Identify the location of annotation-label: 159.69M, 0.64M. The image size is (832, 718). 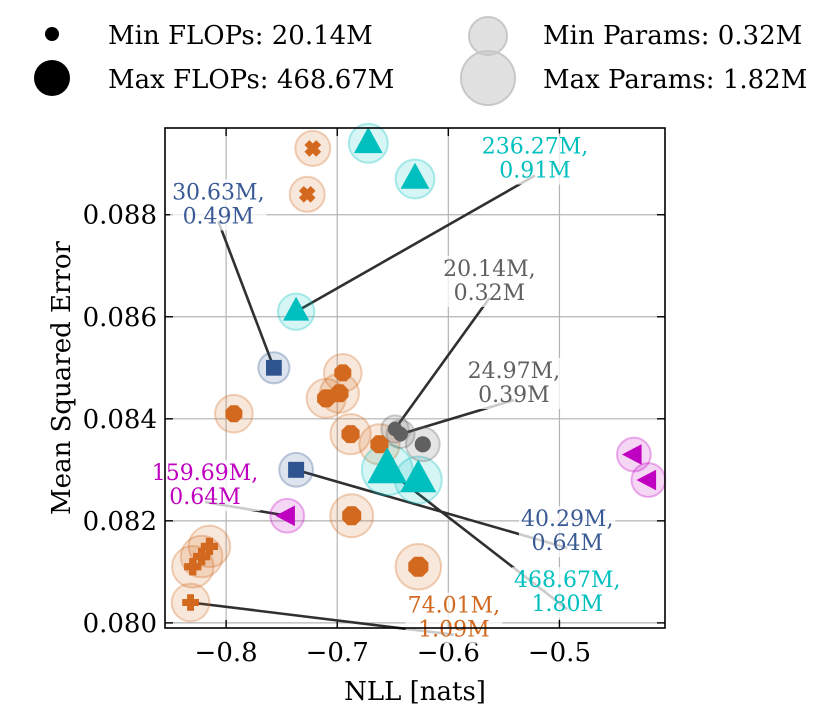
(205, 485).